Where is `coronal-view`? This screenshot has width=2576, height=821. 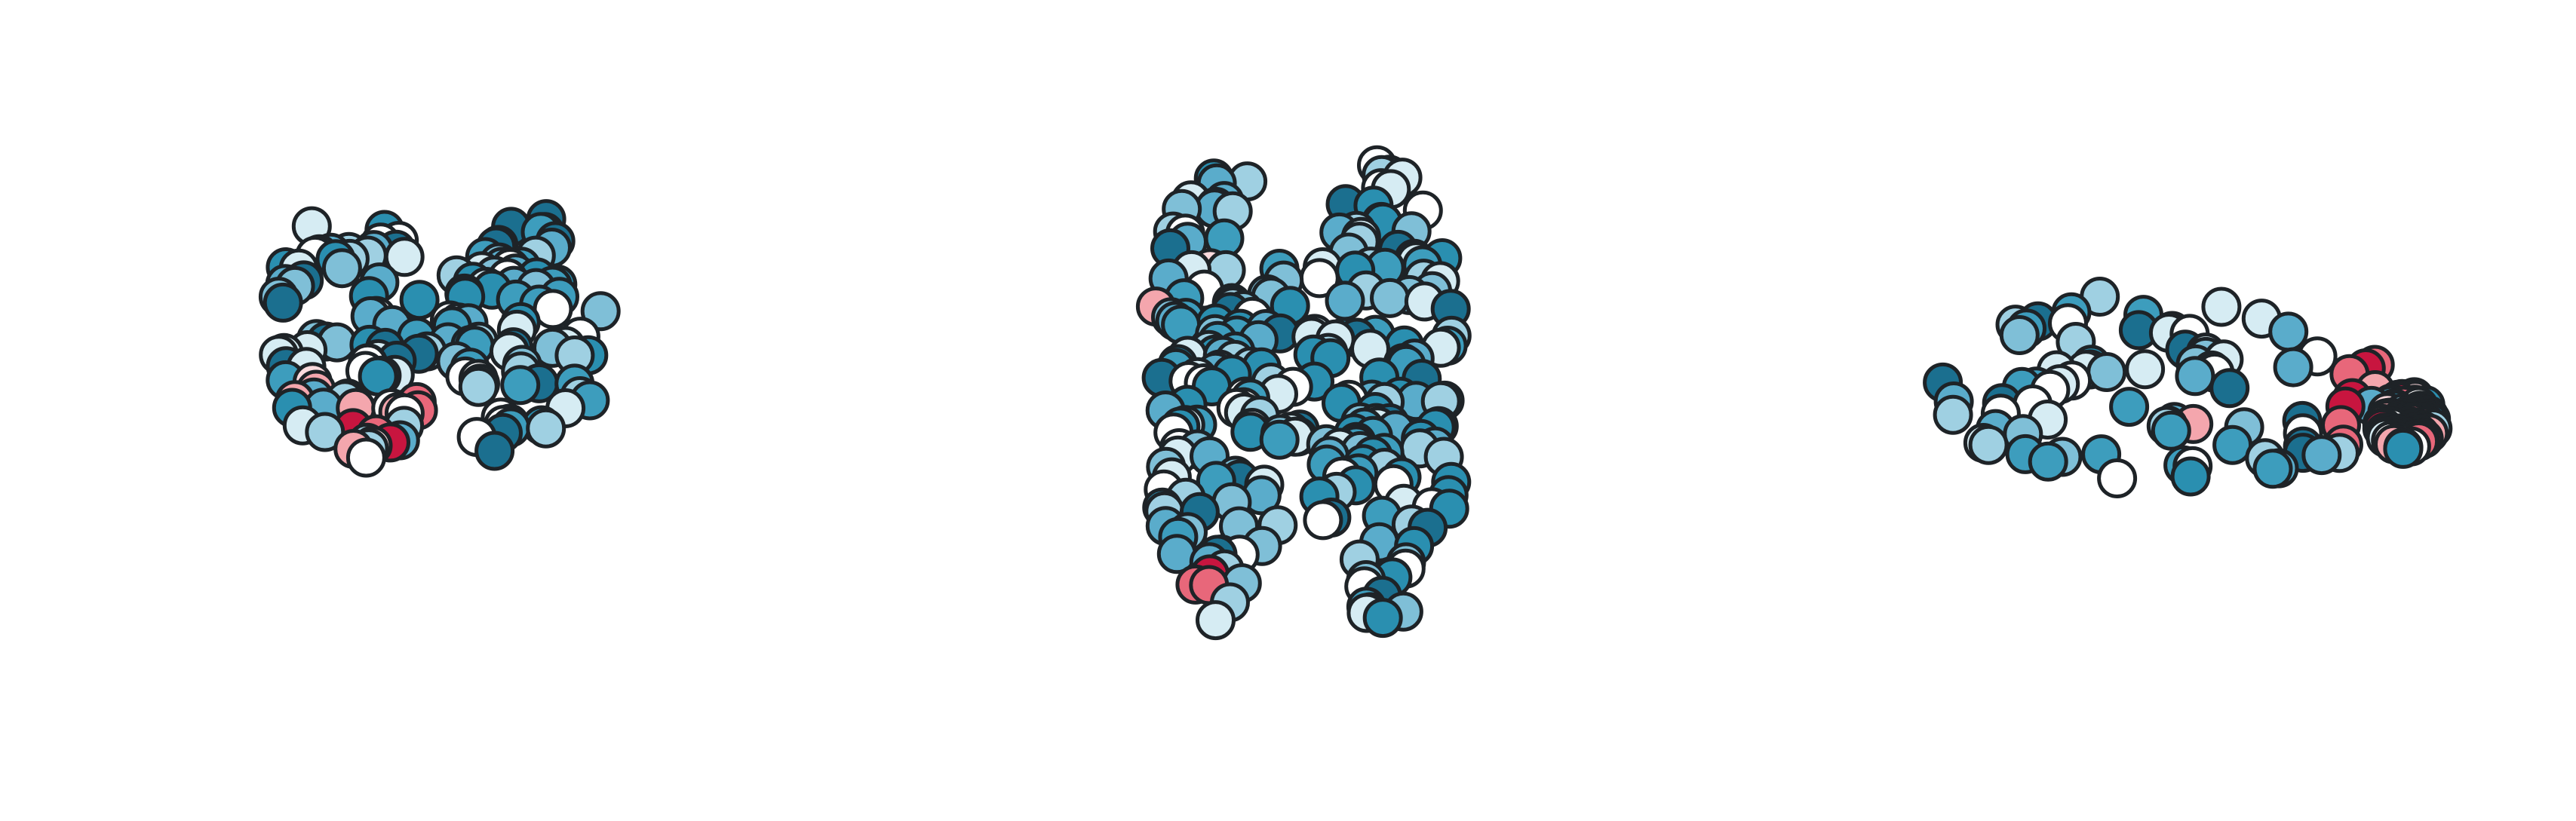 coronal-view is located at coordinates (439, 338).